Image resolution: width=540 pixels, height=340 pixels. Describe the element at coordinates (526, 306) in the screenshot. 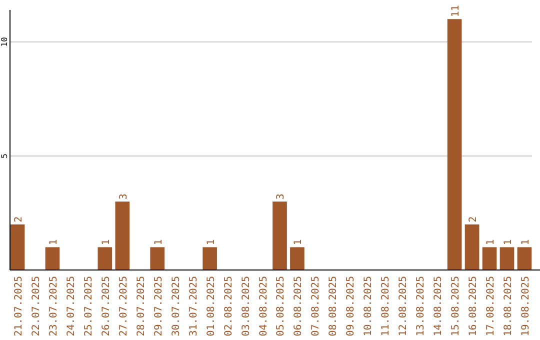

I see `x-tick-label: 19.08.2025` at that location.